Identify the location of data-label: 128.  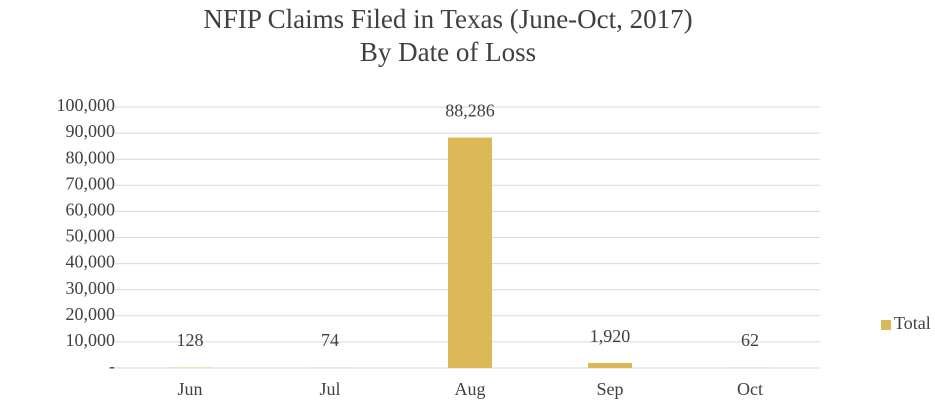
(190, 340).